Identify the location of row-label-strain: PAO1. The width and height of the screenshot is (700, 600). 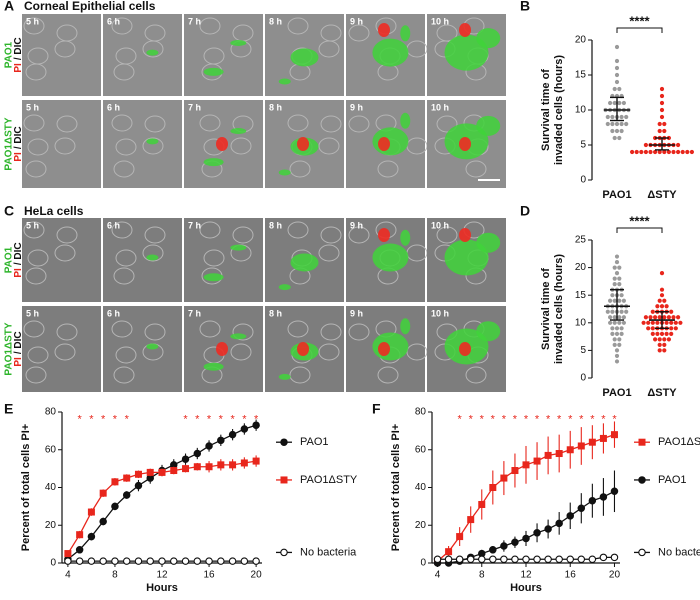
(9, 54).